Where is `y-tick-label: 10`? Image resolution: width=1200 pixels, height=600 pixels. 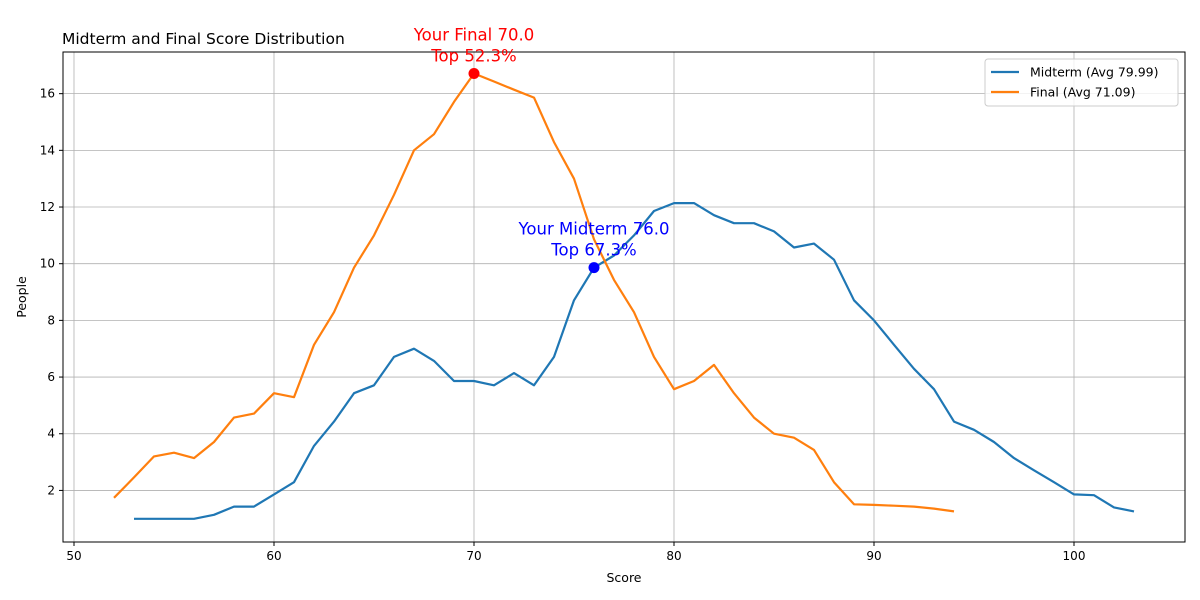 y-tick-label: 10 is located at coordinates (47, 264).